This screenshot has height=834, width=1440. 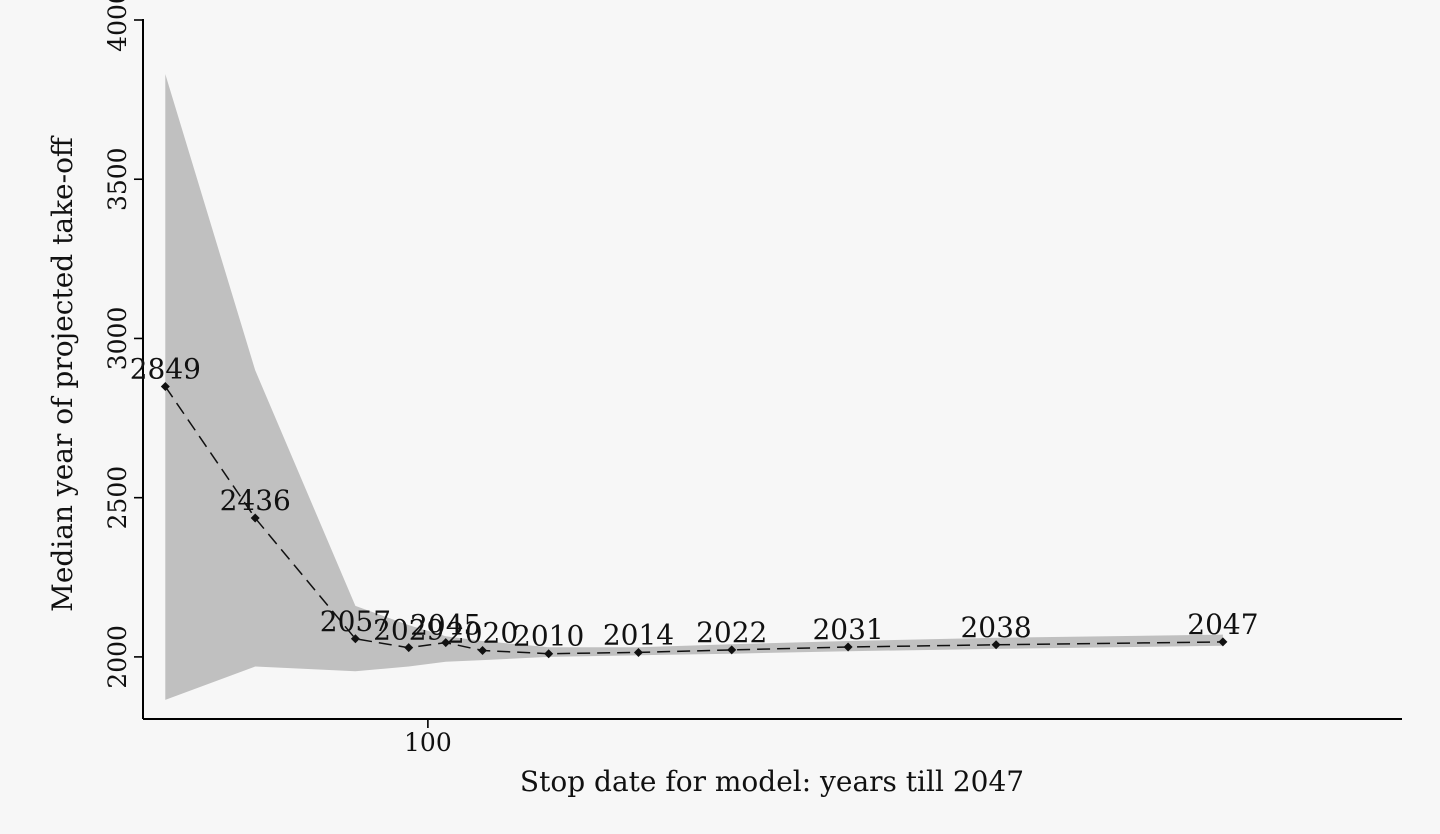 I want to click on x-tick-label-100: 100, so click(x=428, y=742).